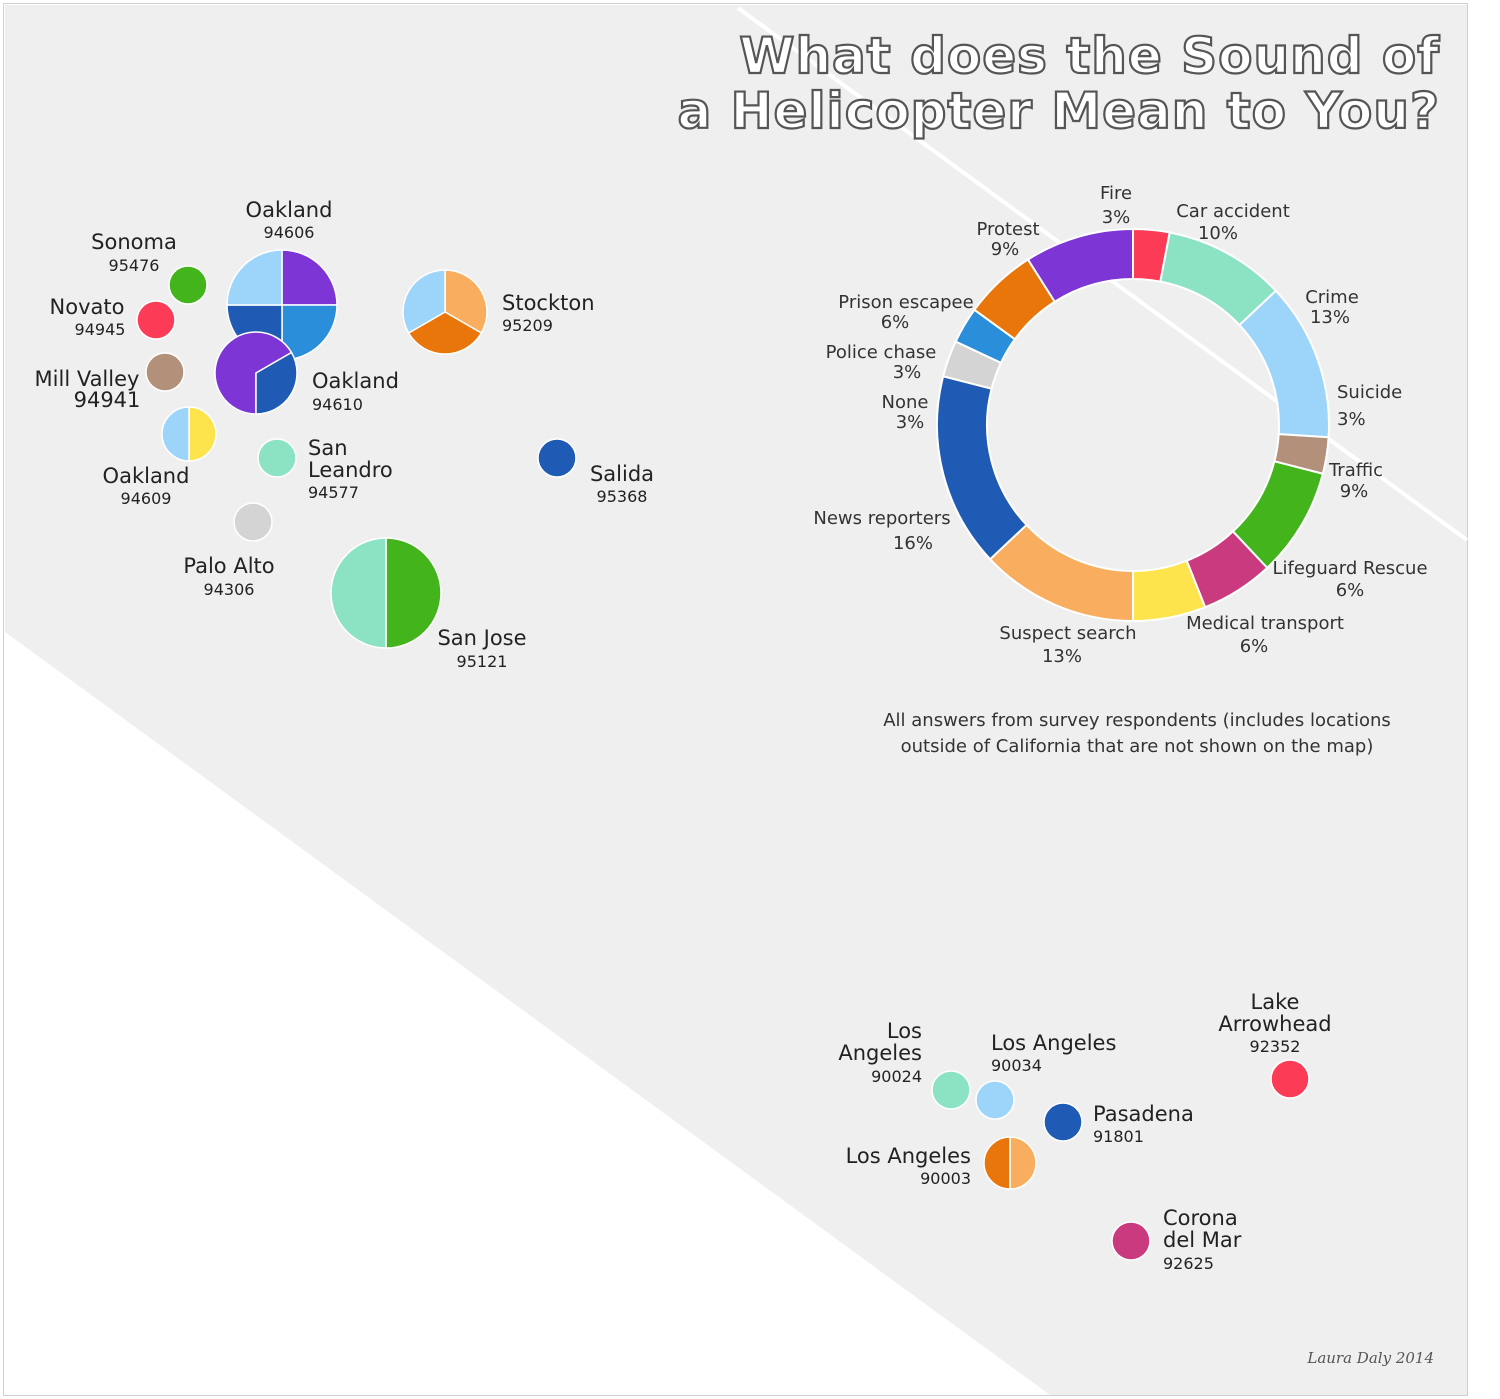 This screenshot has height=1399, width=1500. Describe the element at coordinates (146, 486) in the screenshot. I see `location-label-oakland-94609: Oakland 94609` at that location.